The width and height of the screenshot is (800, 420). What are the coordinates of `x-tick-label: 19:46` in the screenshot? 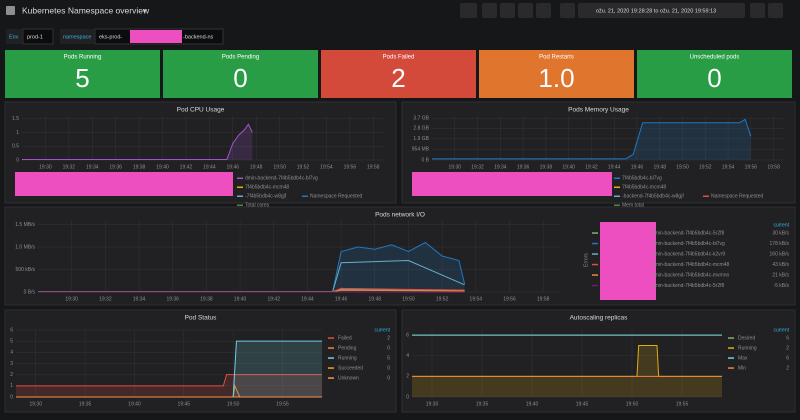 It's located at (637, 167).